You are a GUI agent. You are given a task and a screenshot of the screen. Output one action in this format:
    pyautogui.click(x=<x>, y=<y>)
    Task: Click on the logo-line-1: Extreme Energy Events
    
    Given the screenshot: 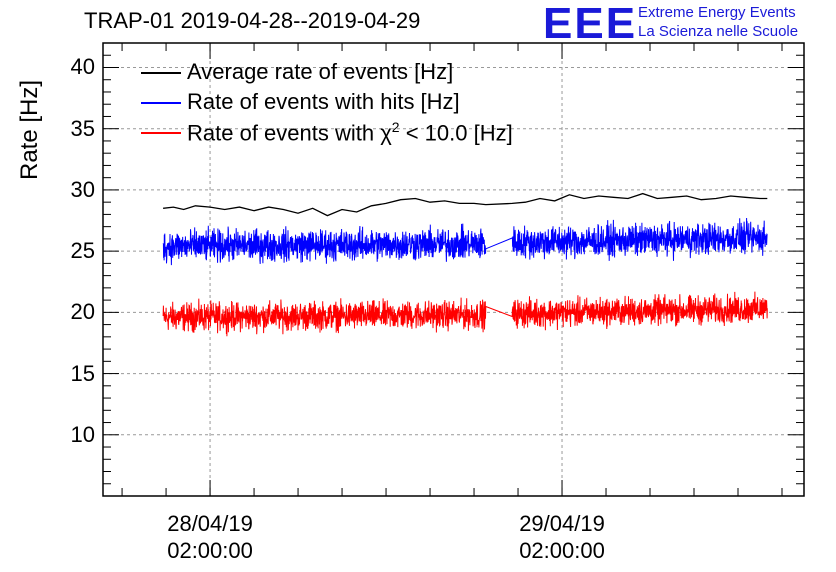 What is the action you would take?
    pyautogui.click(x=717, y=12)
    